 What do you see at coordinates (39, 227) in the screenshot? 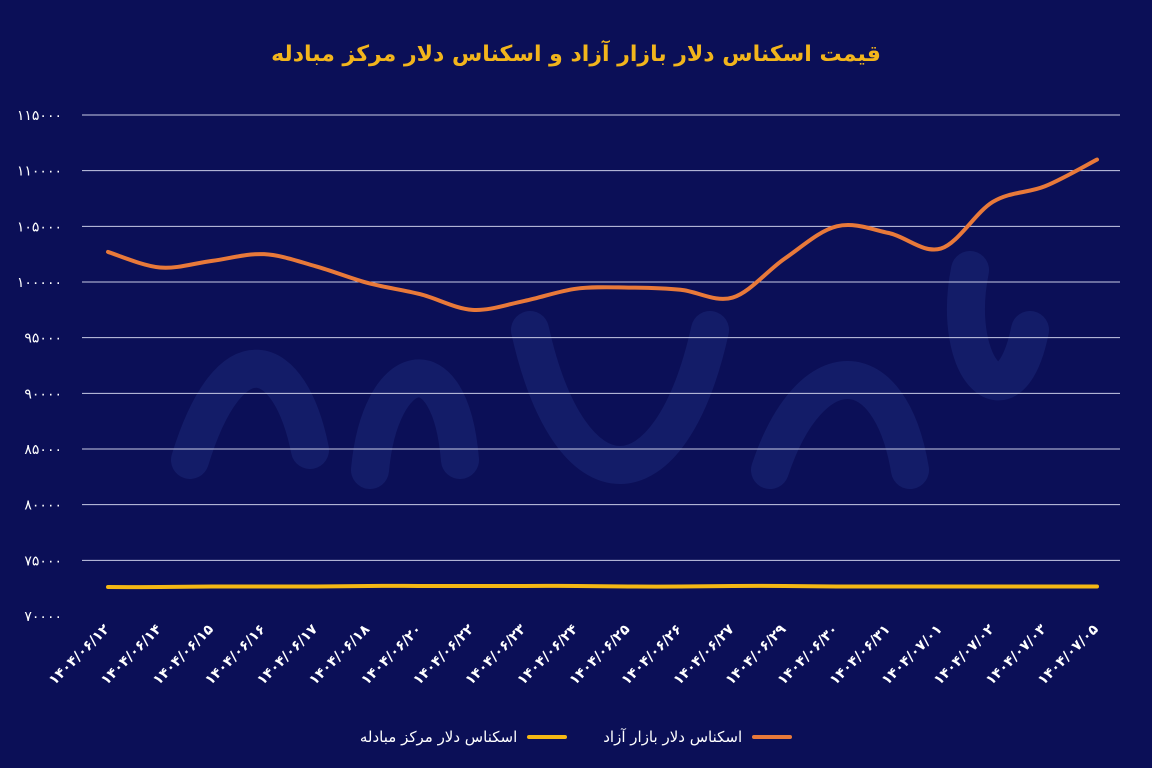
I see `y-tick-label: ۱۰۵۰۰۰` at bounding box center [39, 227].